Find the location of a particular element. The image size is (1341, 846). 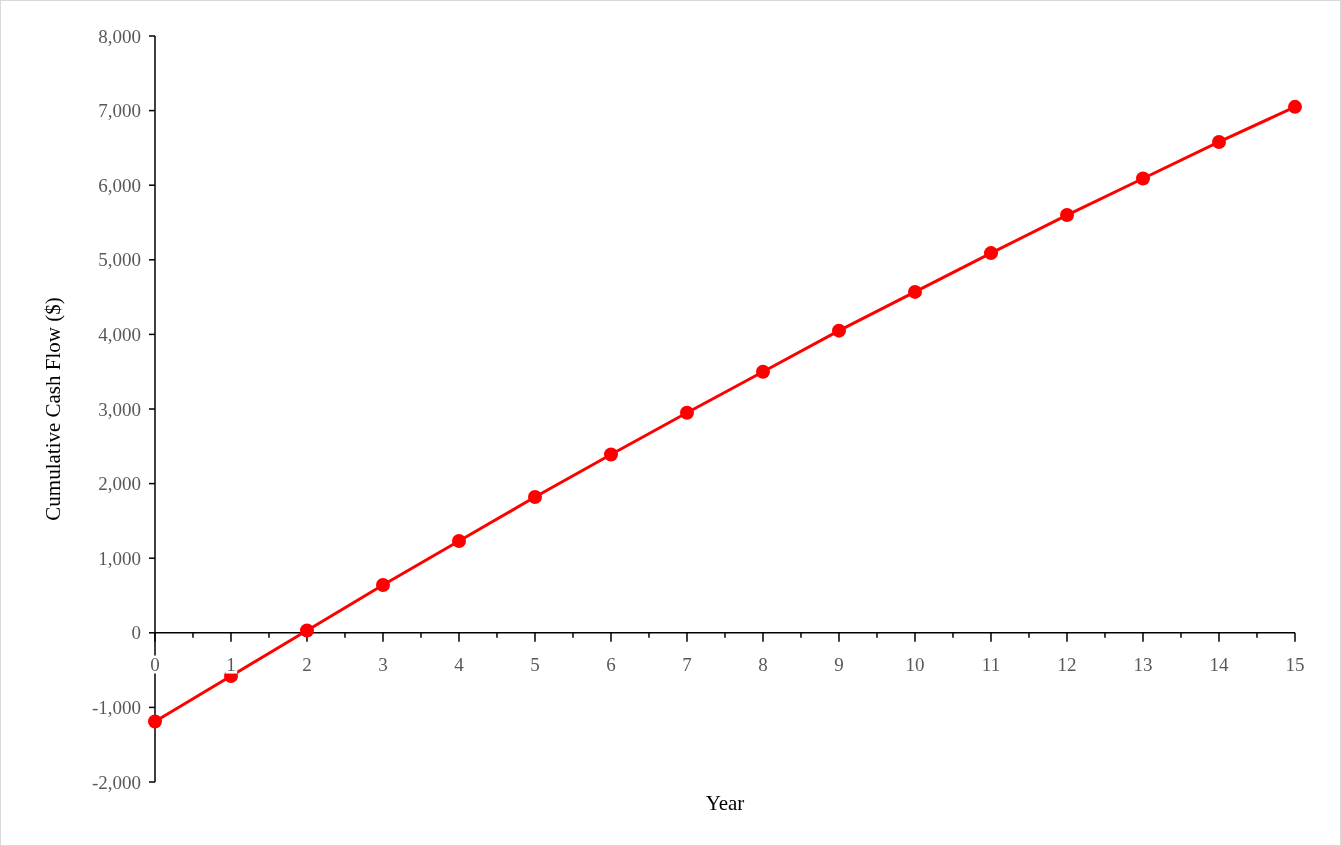

y-tick-label: 7,000 is located at coordinates (119, 111).